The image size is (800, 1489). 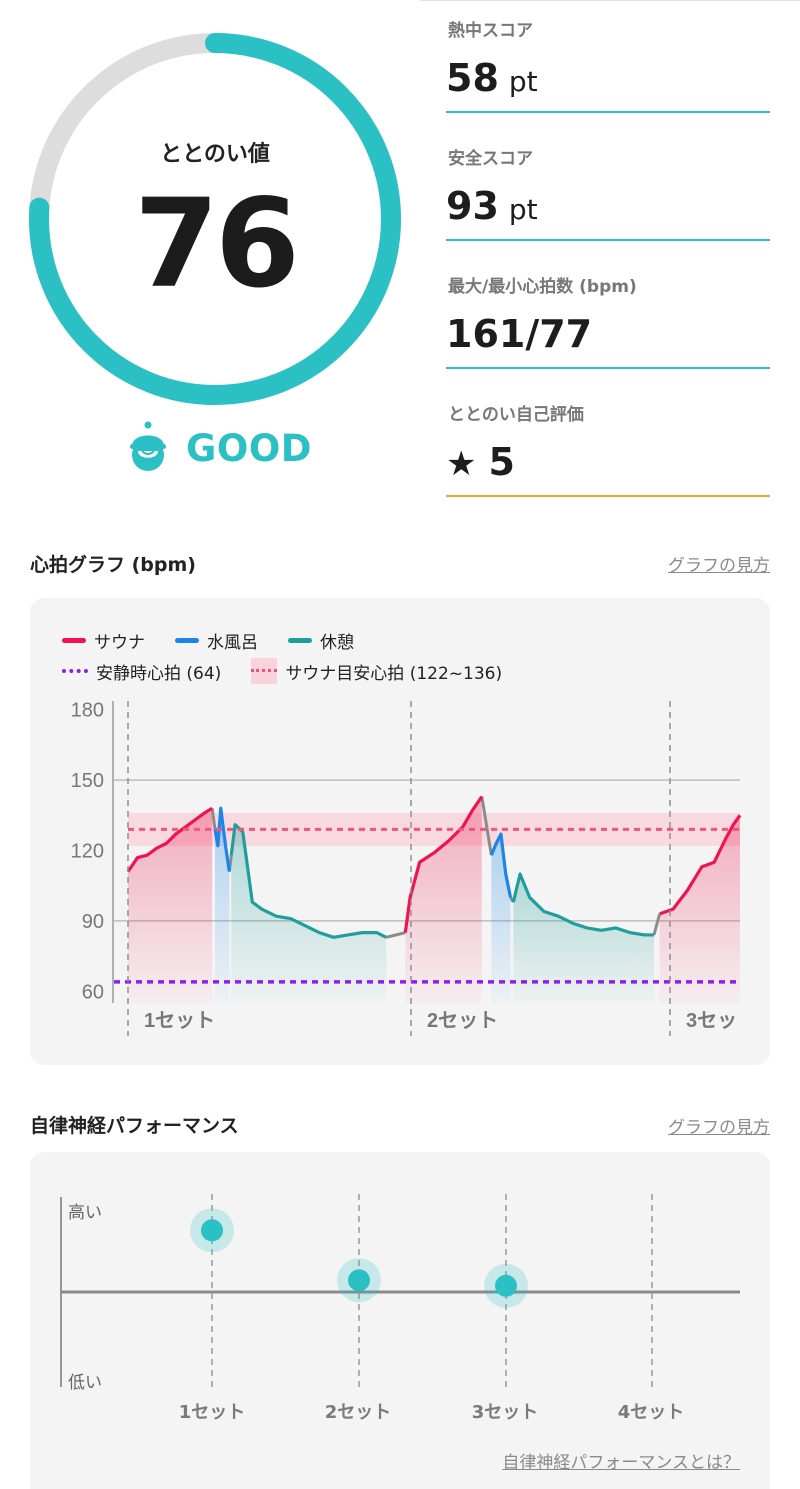 What do you see at coordinates (608, 76) in the screenshot?
I see `stat-heat-score: 熱中スコア 58 pt` at bounding box center [608, 76].